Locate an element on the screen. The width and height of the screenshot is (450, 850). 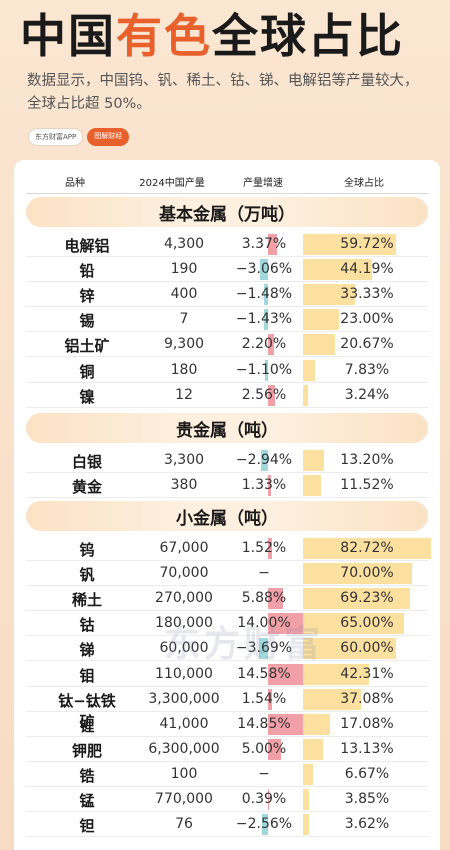
metal-name: 钴 is located at coordinates (87, 625).